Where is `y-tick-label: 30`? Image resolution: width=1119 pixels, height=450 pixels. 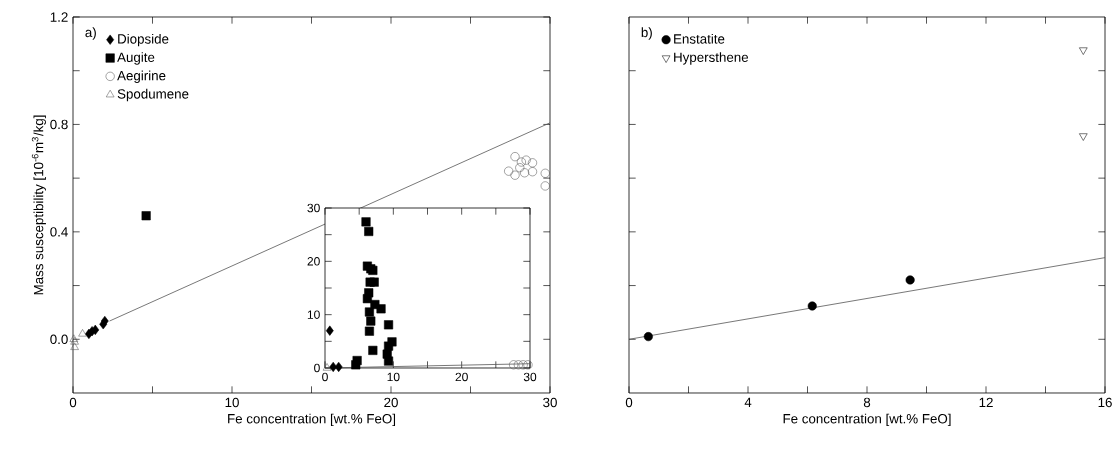
y-tick-label: 30 is located at coordinates (313, 208).